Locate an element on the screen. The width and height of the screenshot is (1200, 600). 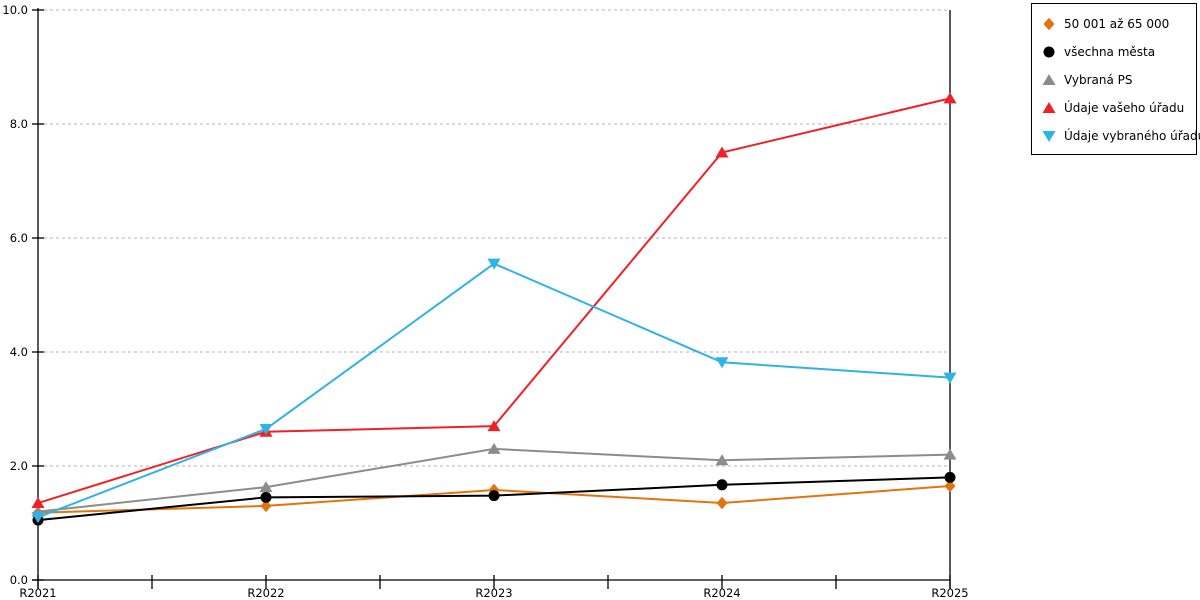
x-tick-label: R2022 is located at coordinates (265, 593).